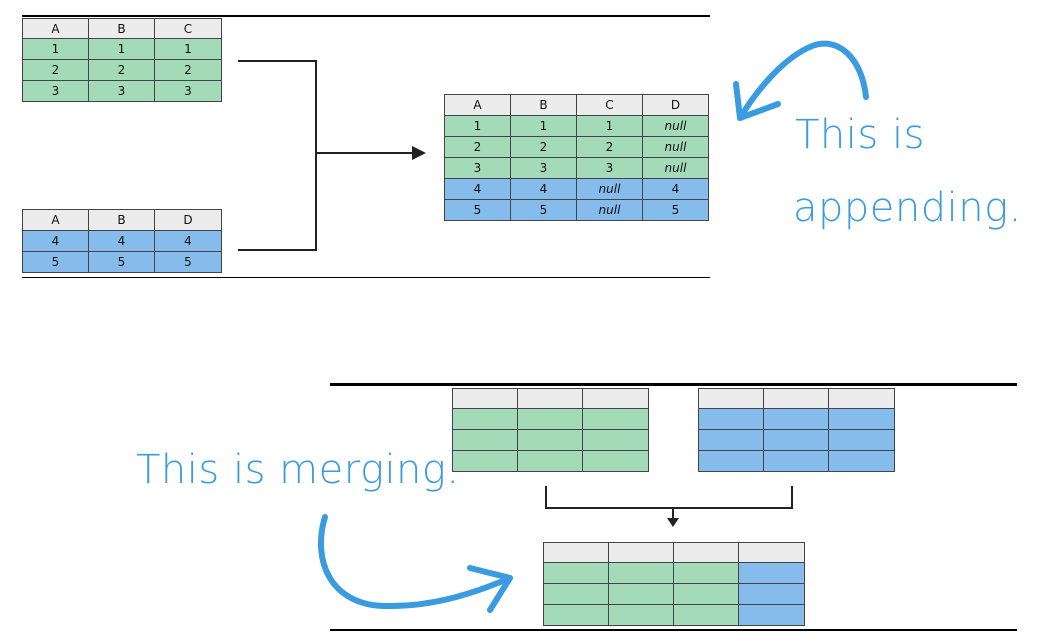  I want to click on merge-note-prefix: This is, so click(208, 470).